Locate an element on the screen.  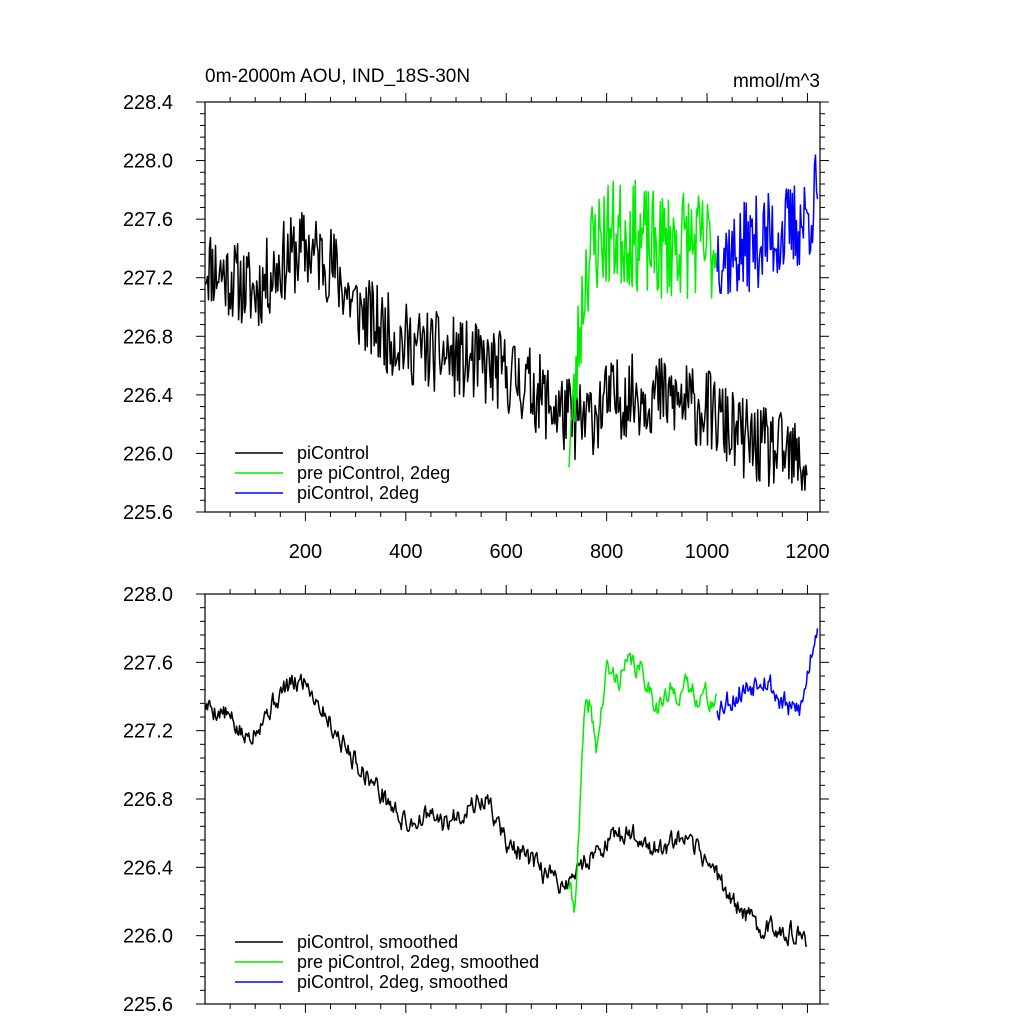
x-tick-label: 1000 is located at coordinates (707, 552).